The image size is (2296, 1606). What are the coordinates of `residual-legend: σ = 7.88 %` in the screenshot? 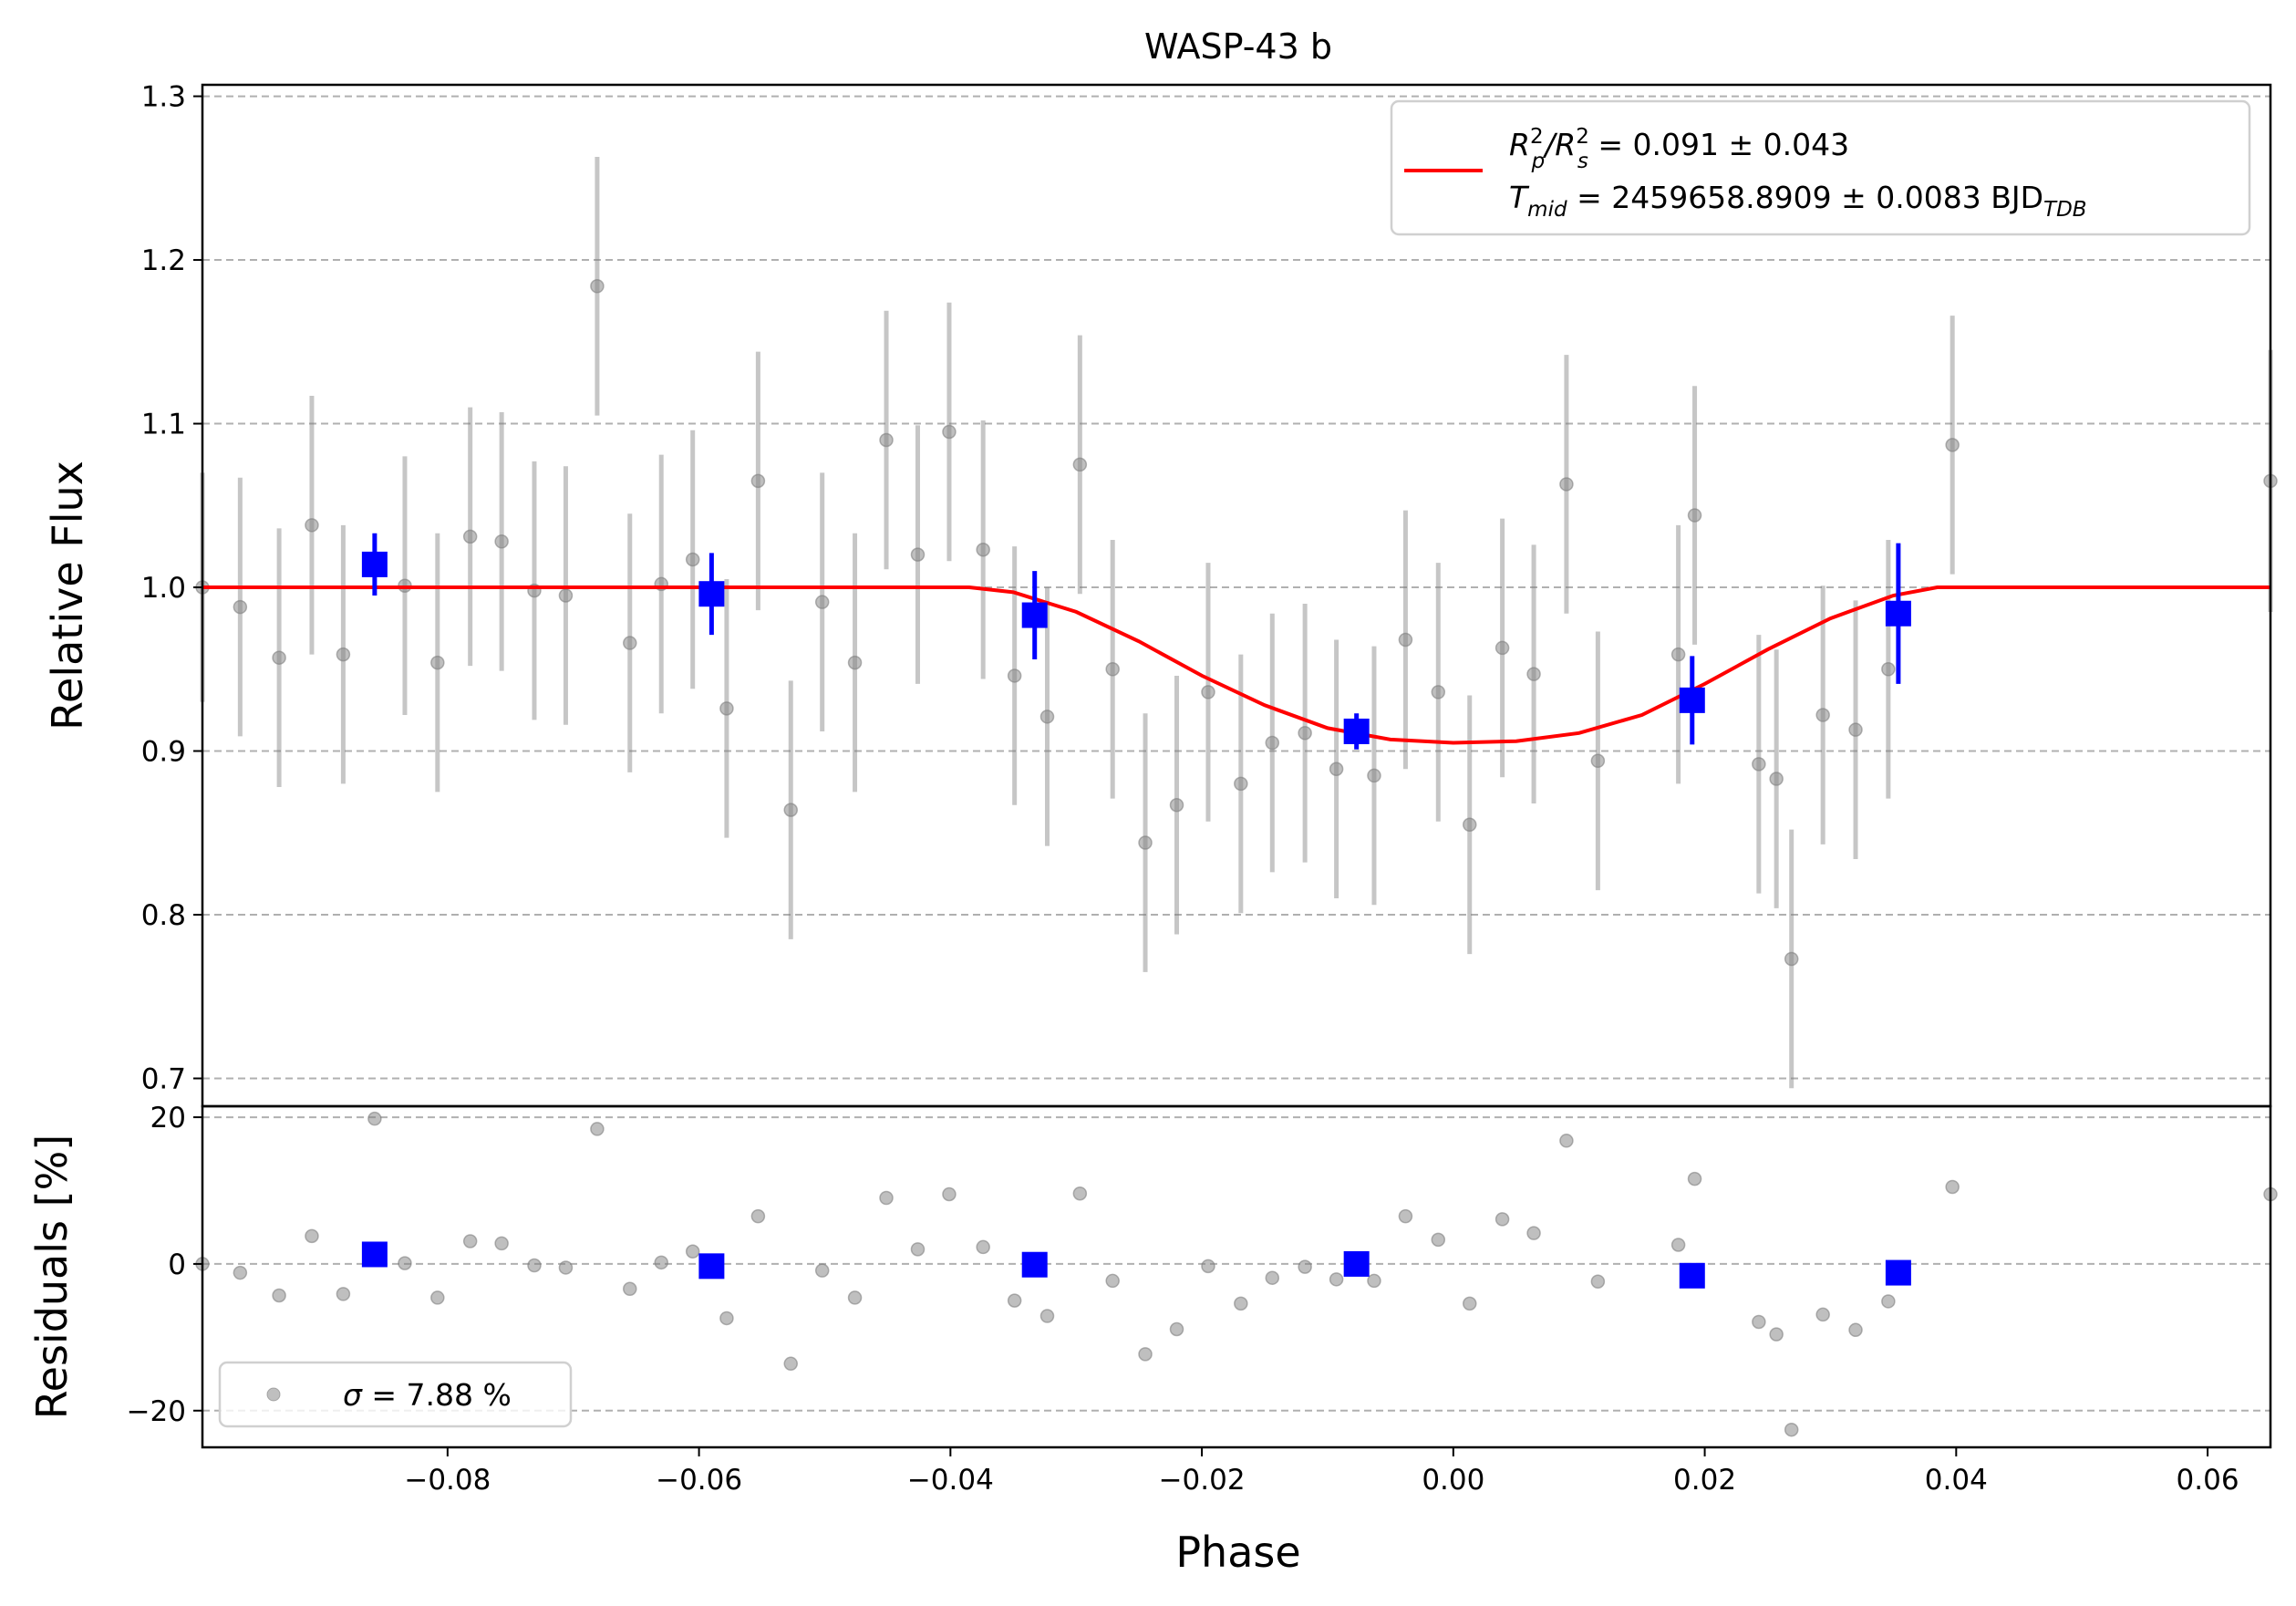 It's located at (395, 1394).